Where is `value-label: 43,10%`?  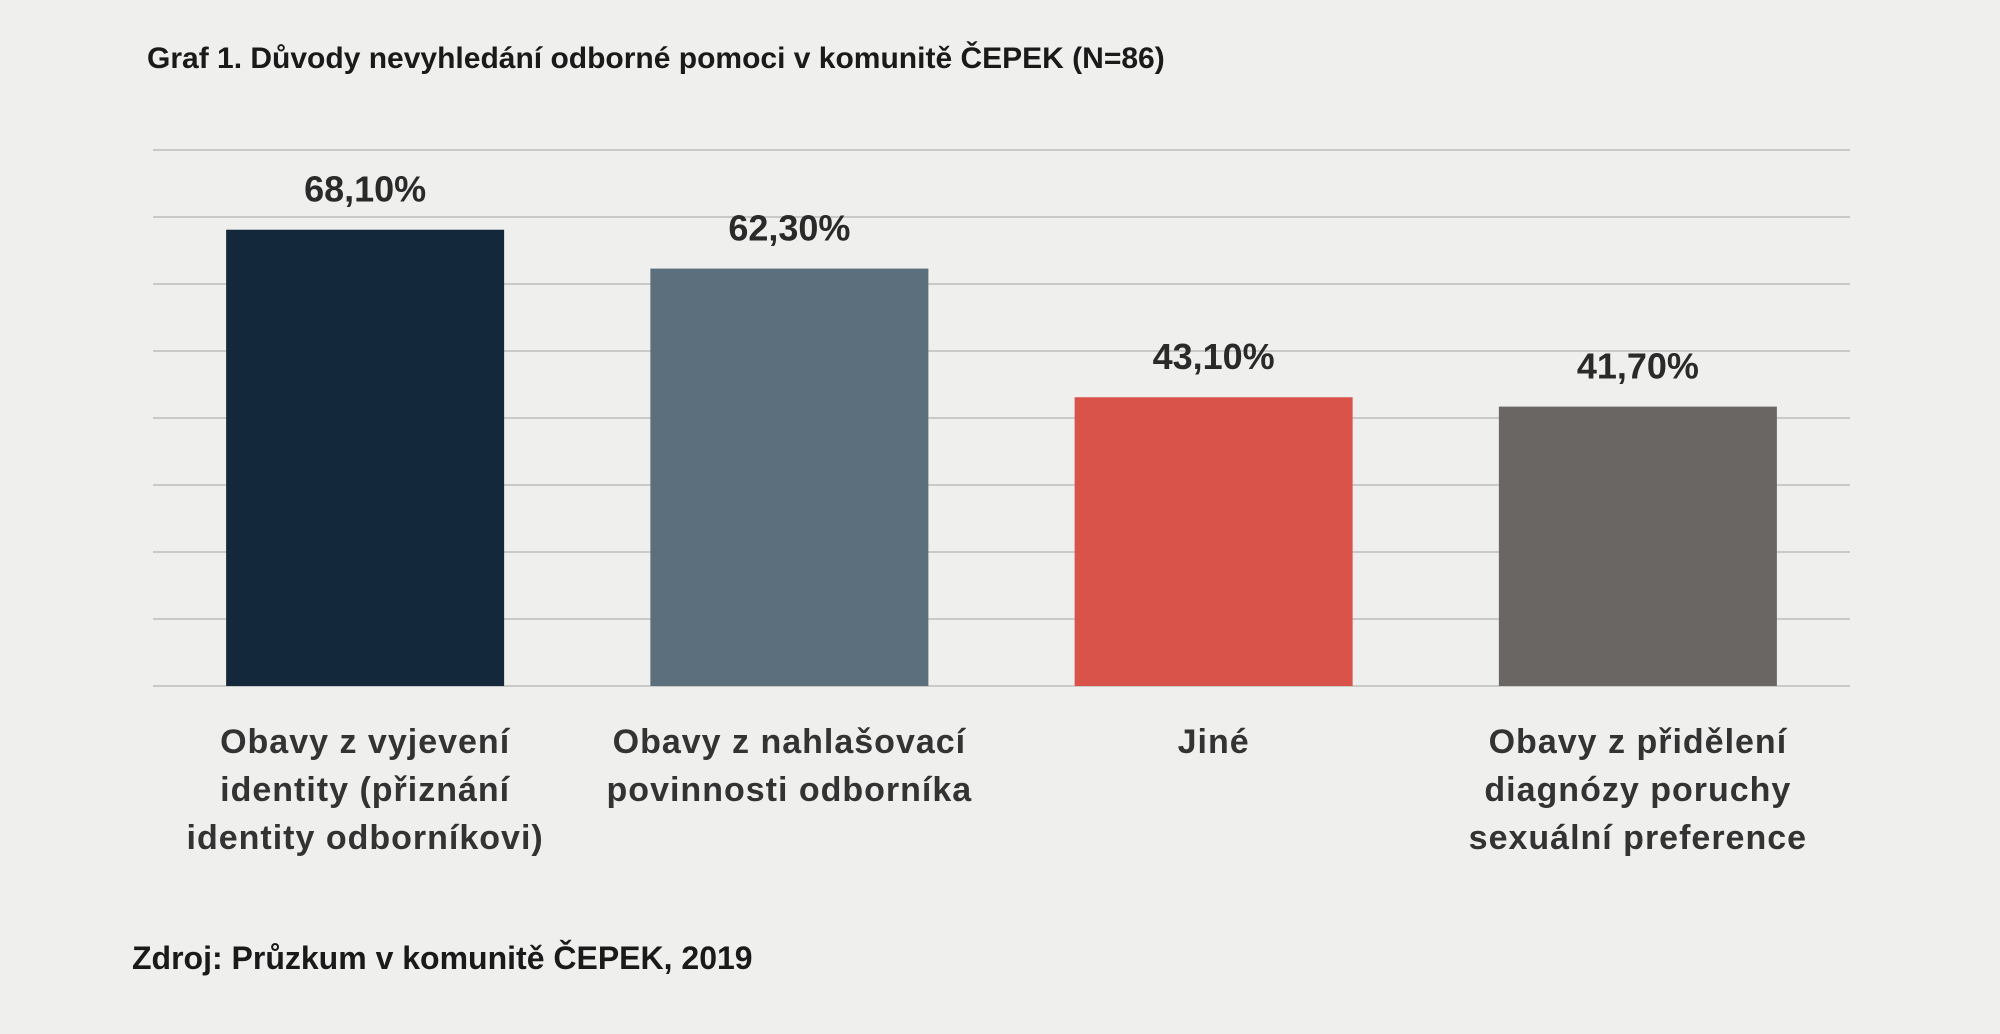 value-label: 43,10% is located at coordinates (1214, 356).